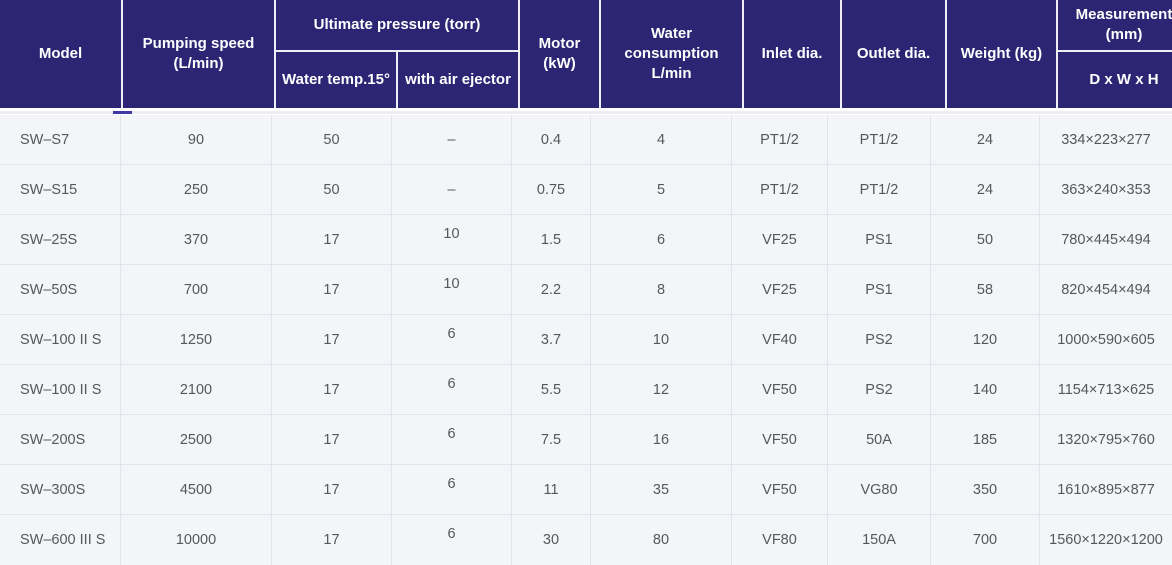 The height and width of the screenshot is (565, 1172). Describe the element at coordinates (1106, 240) in the screenshot. I see `cell-measurement: 780×445×494` at that location.